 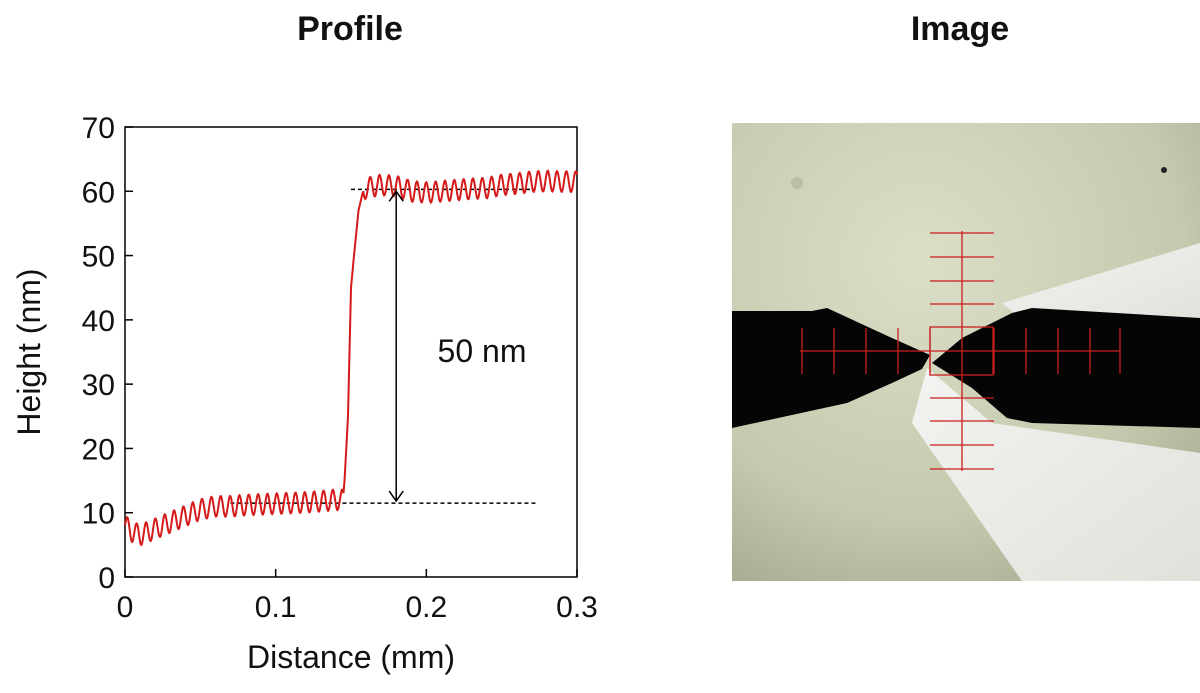 What do you see at coordinates (98, 449) in the screenshot?
I see `y-tick-label: 20` at bounding box center [98, 449].